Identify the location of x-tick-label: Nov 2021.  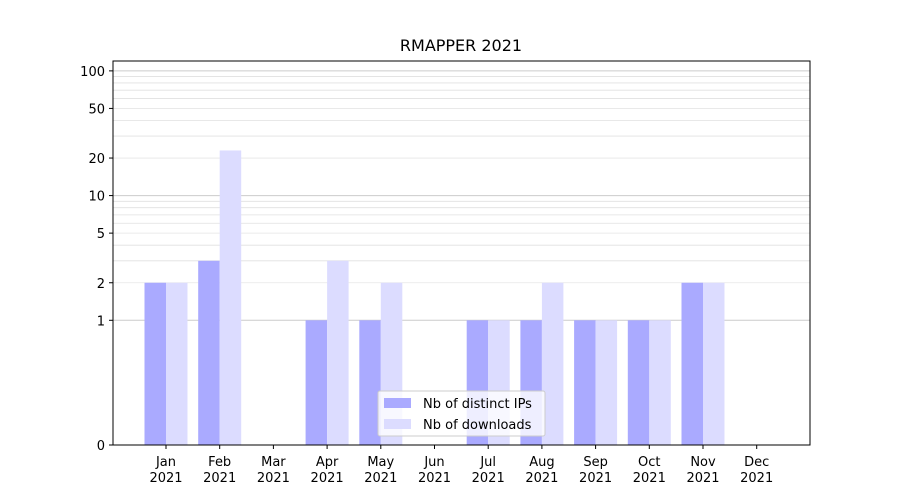
(702, 470).